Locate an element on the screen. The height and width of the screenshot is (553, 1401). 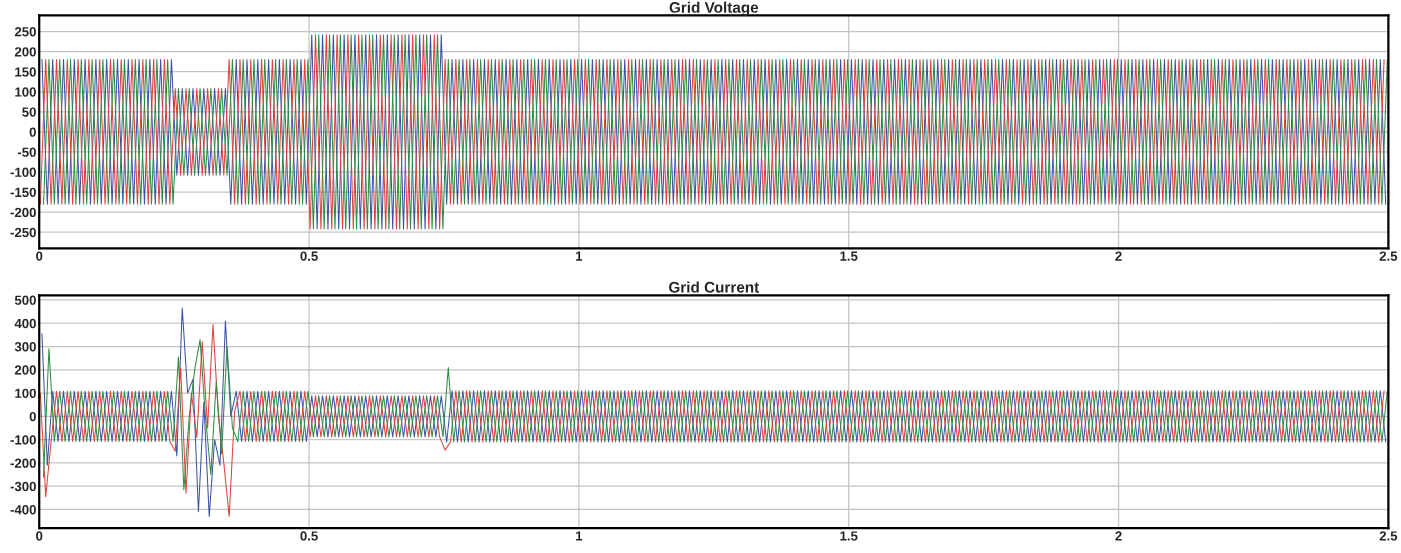
y-tick-label: -150 is located at coordinates (23, 192).